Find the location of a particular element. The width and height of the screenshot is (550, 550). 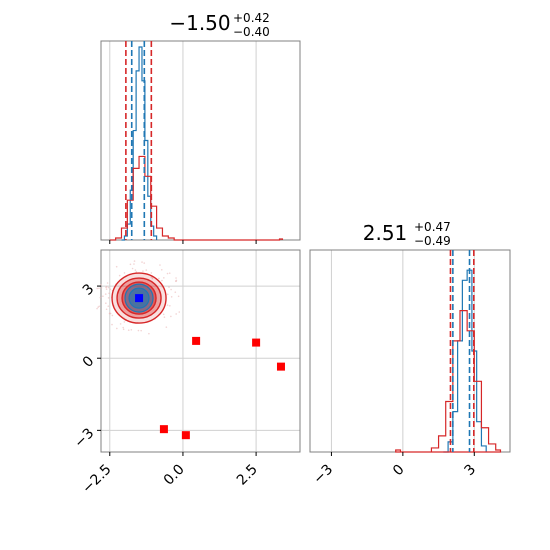

right-series-line is located at coordinates (448, 381).